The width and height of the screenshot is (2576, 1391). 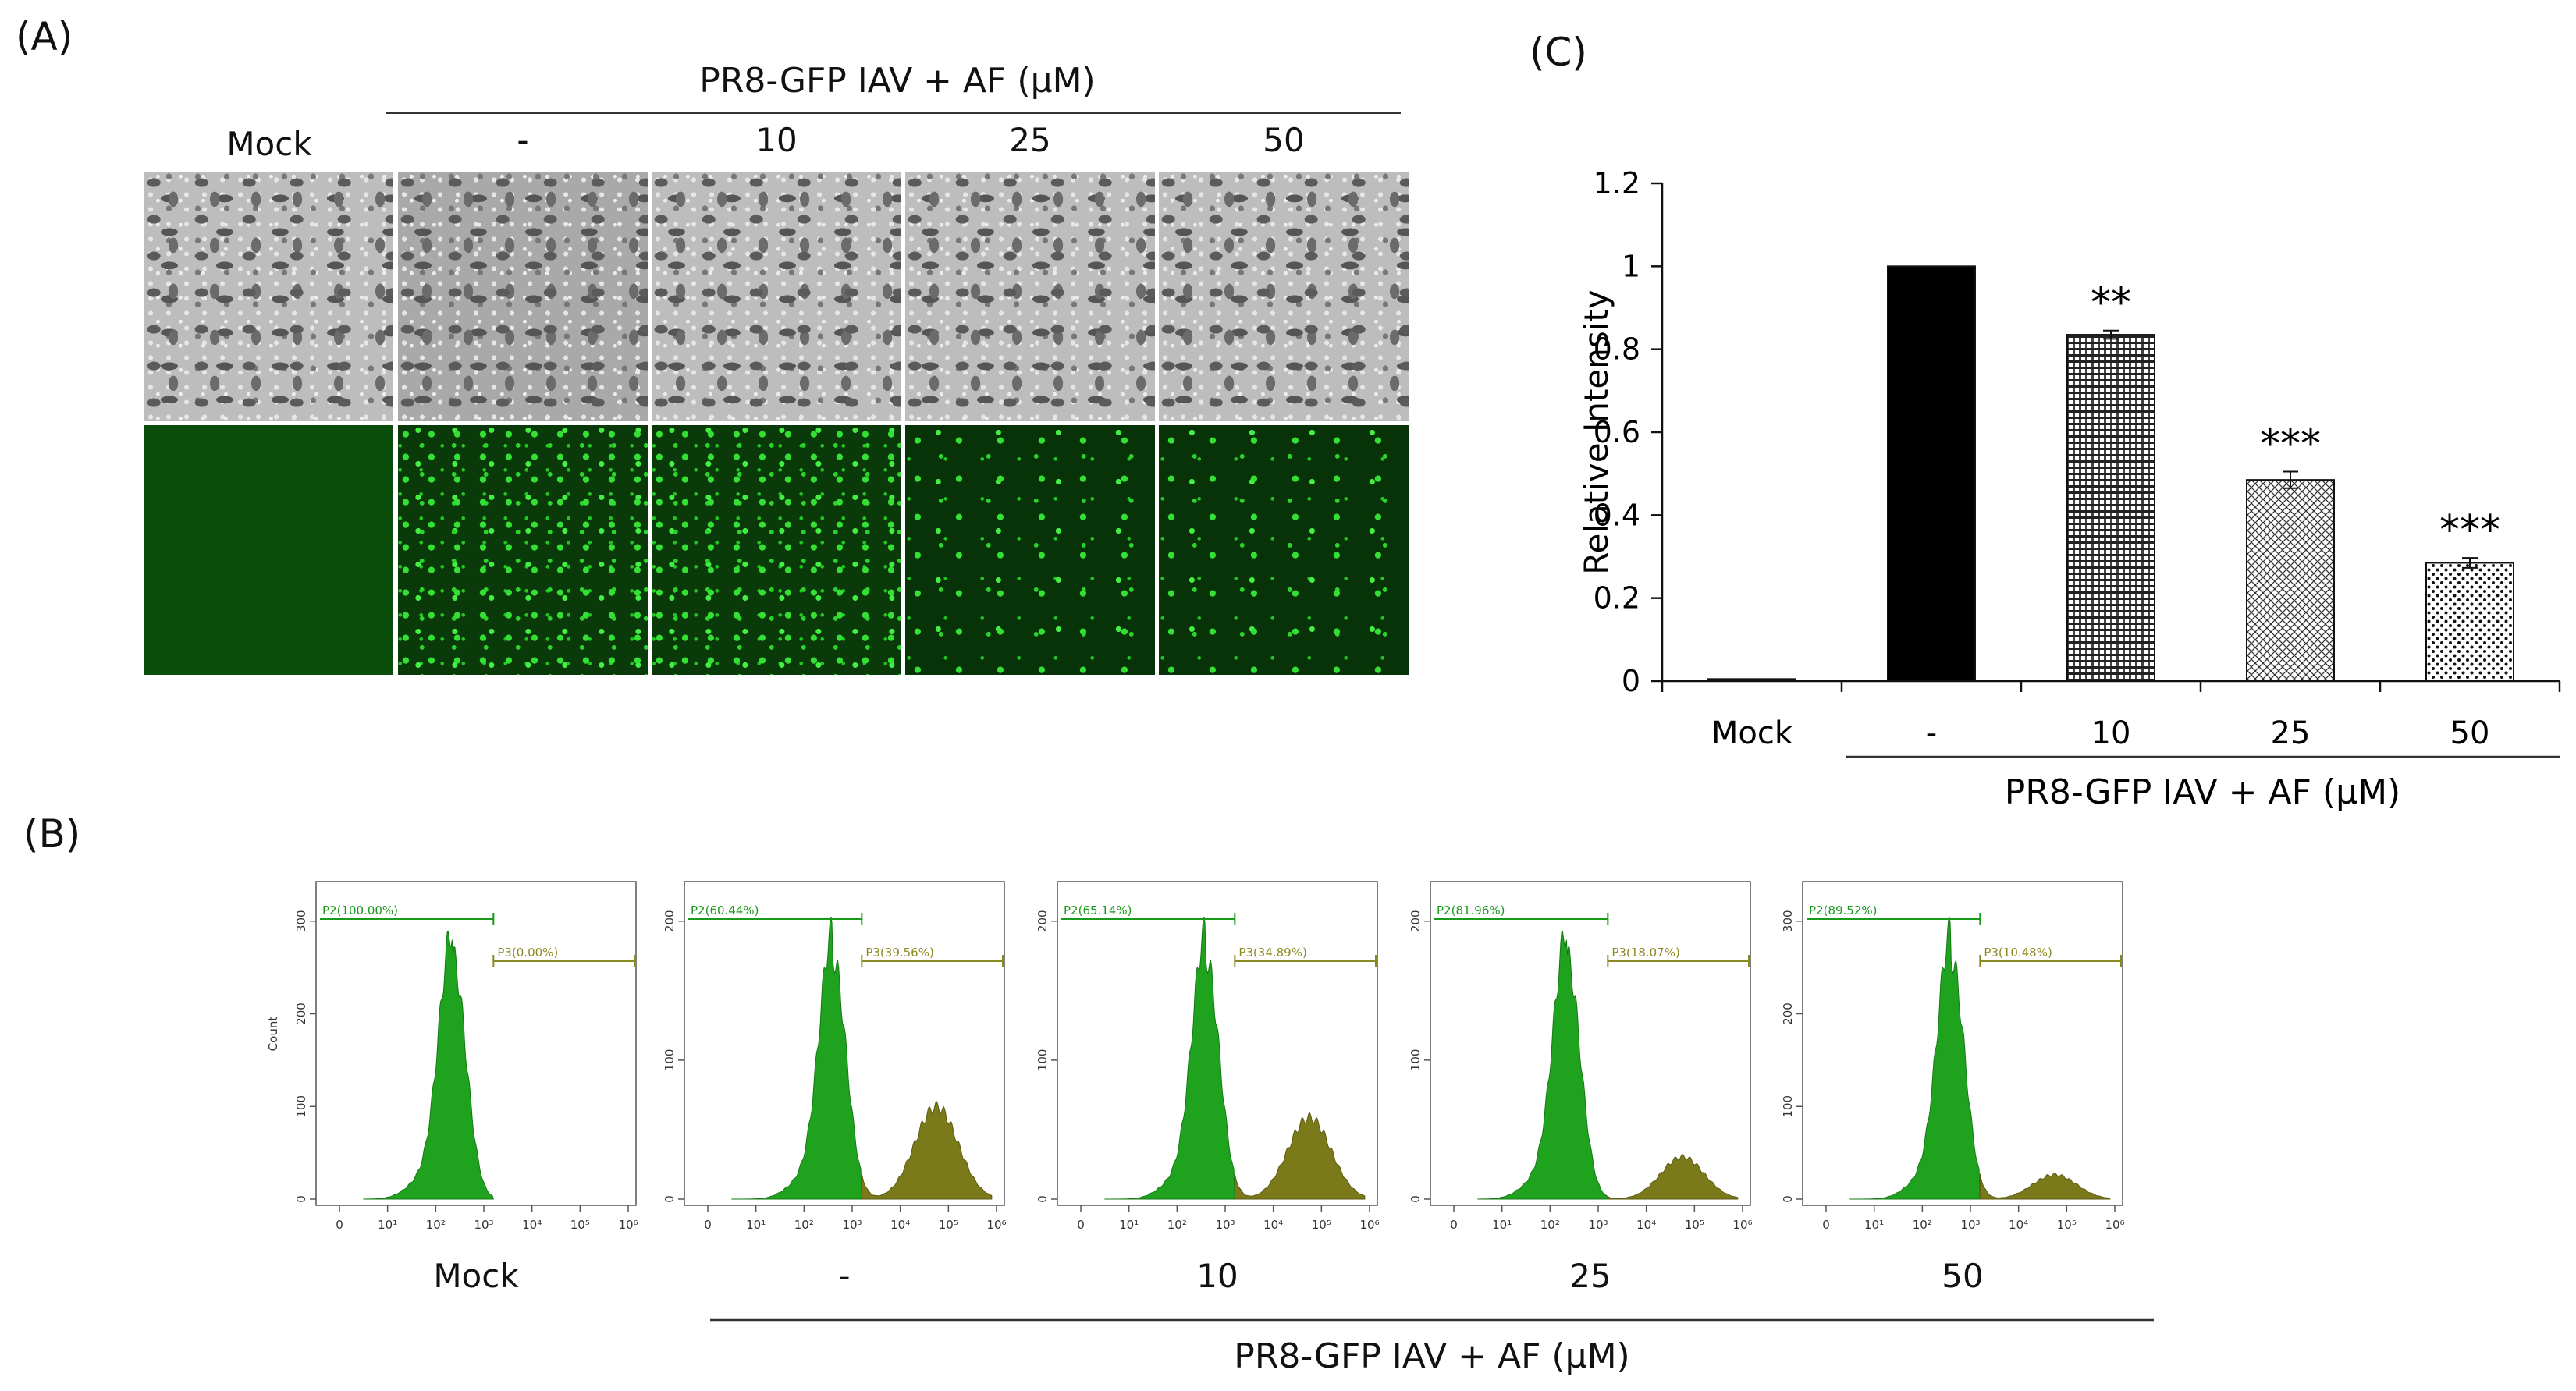 What do you see at coordinates (1751, 680) in the screenshot?
I see `bar-mock` at bounding box center [1751, 680].